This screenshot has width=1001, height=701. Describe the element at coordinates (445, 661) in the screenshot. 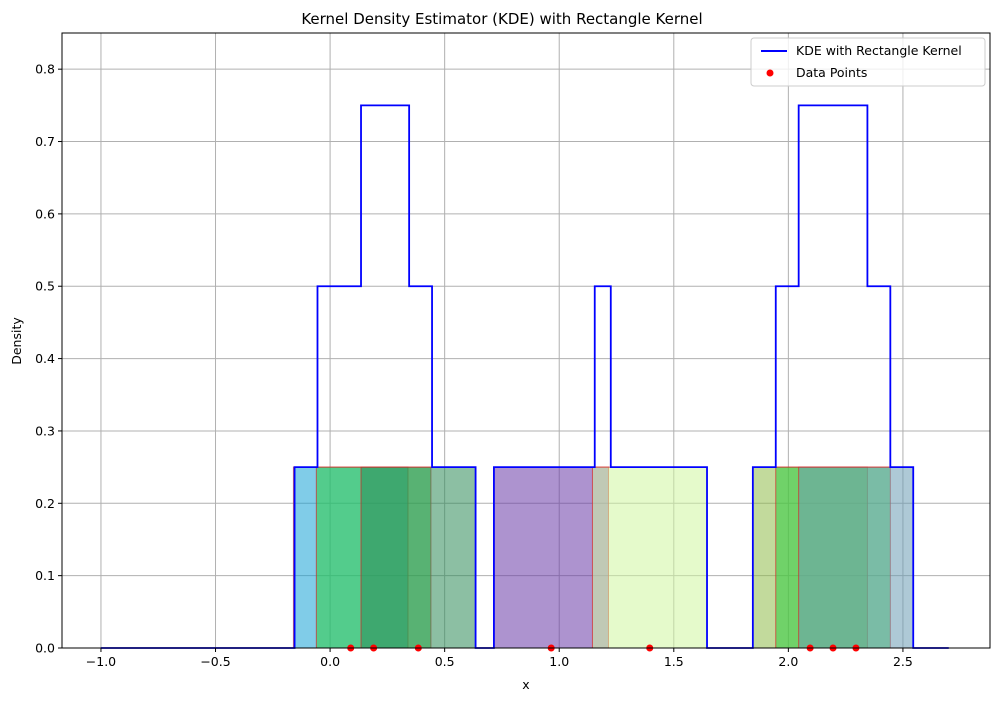

I see `x-tick-label: 0.5` at that location.